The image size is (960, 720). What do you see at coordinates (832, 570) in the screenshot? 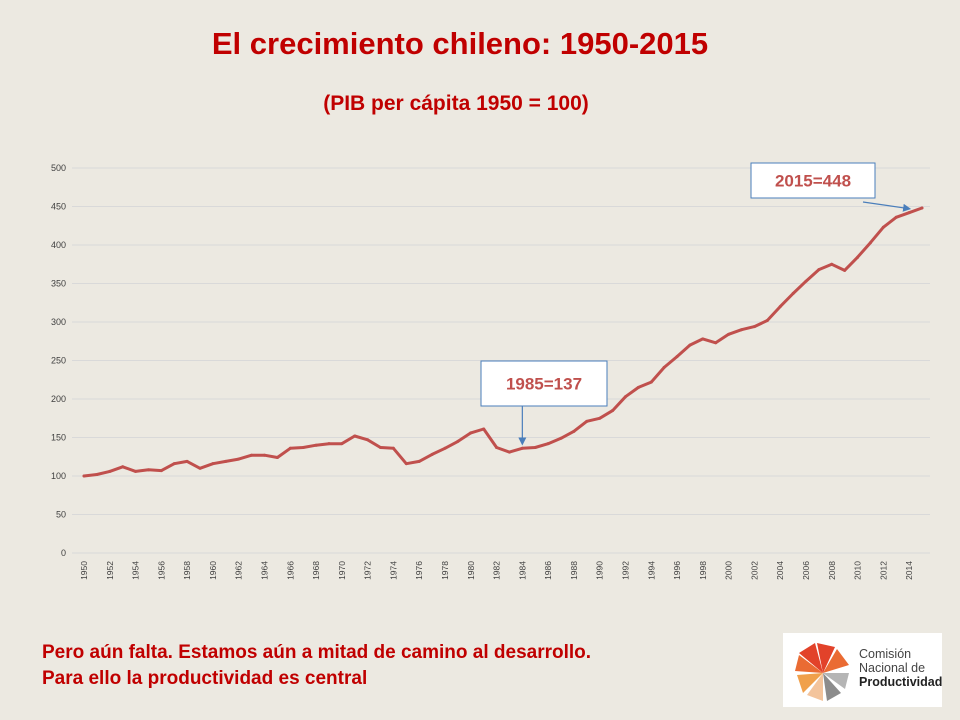
I see `x-tick-label: 2008` at bounding box center [832, 570].